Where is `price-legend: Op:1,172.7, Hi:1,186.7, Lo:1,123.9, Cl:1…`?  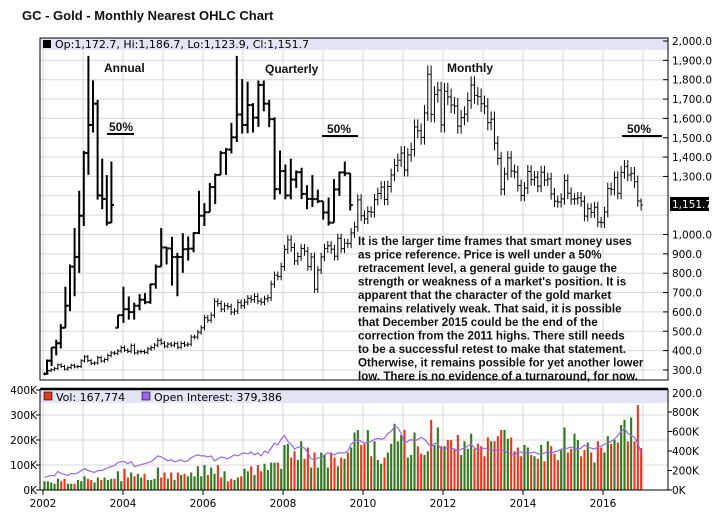 price-legend: Op:1,172.7, Hi:1,186.7, Lo:1,123.9, Cl:1… is located at coordinates (182, 44).